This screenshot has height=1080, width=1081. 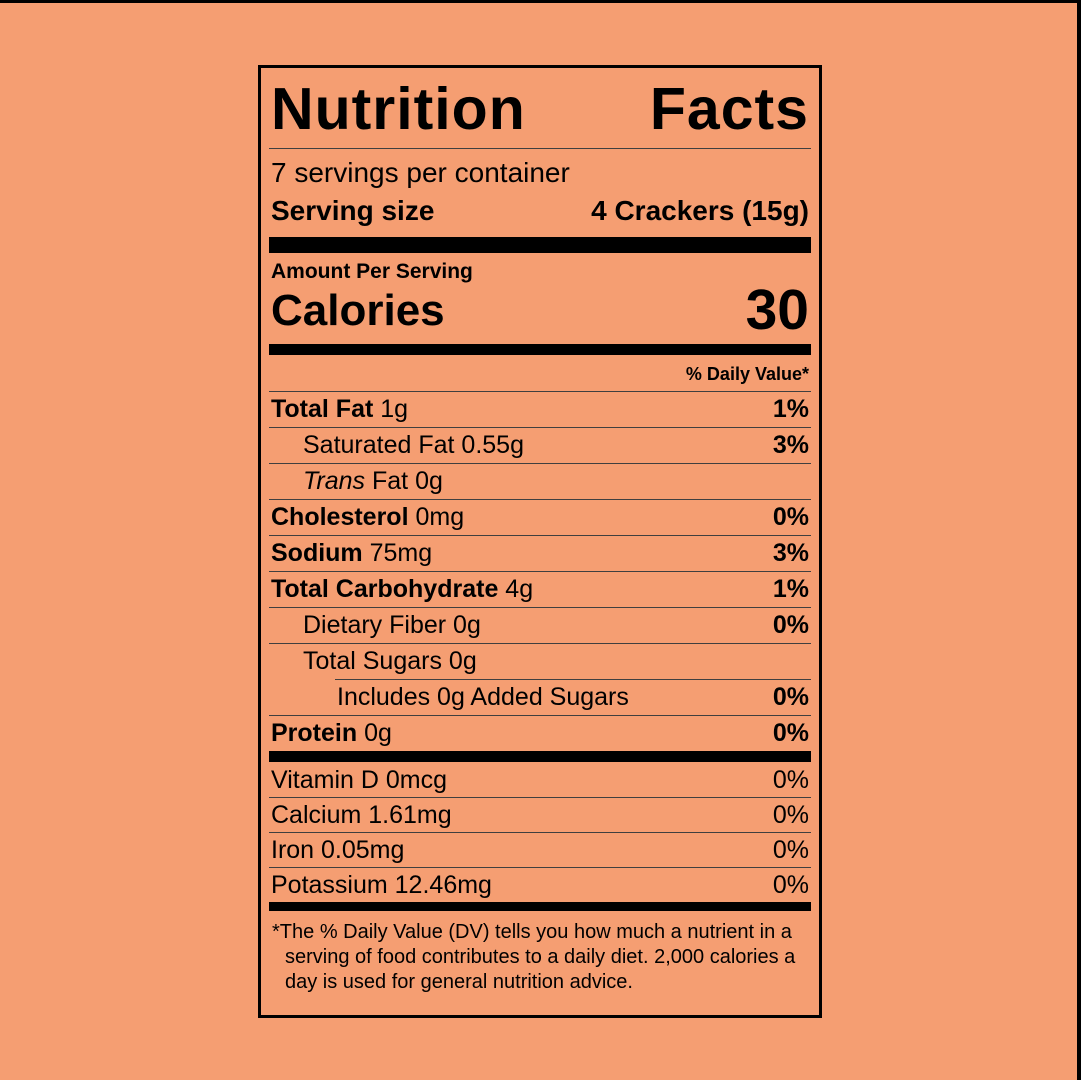 What do you see at coordinates (540, 780) in the screenshot?
I see `vitamin-row-vitamin-d: Vitamin D 0mcg 0%` at bounding box center [540, 780].